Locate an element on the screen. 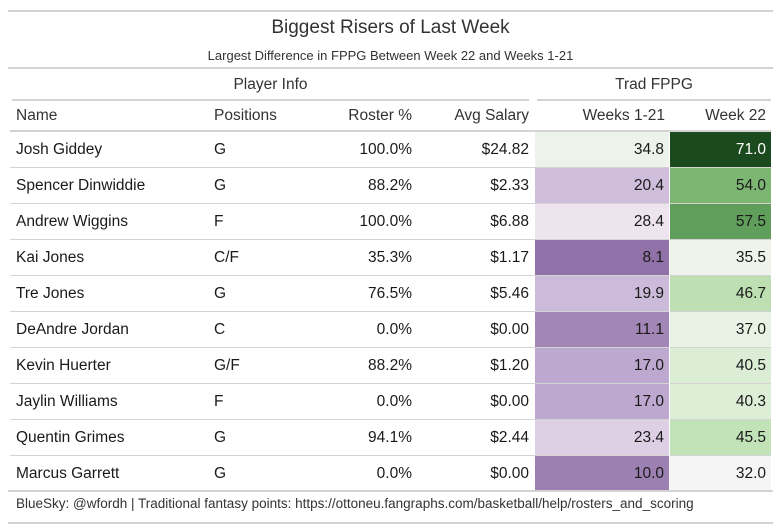 Image resolution: width=781 pixels, height=530 pixels. cell-salary: $5.46 is located at coordinates (509, 293).